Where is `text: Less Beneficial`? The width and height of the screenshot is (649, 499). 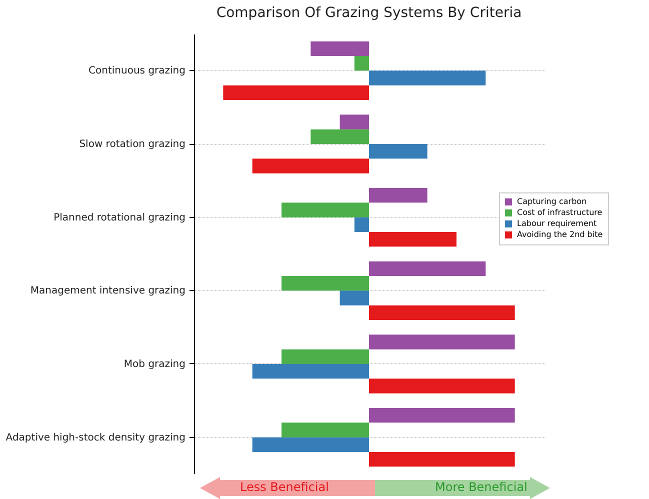 text: Less Beneficial is located at coordinates (284, 487).